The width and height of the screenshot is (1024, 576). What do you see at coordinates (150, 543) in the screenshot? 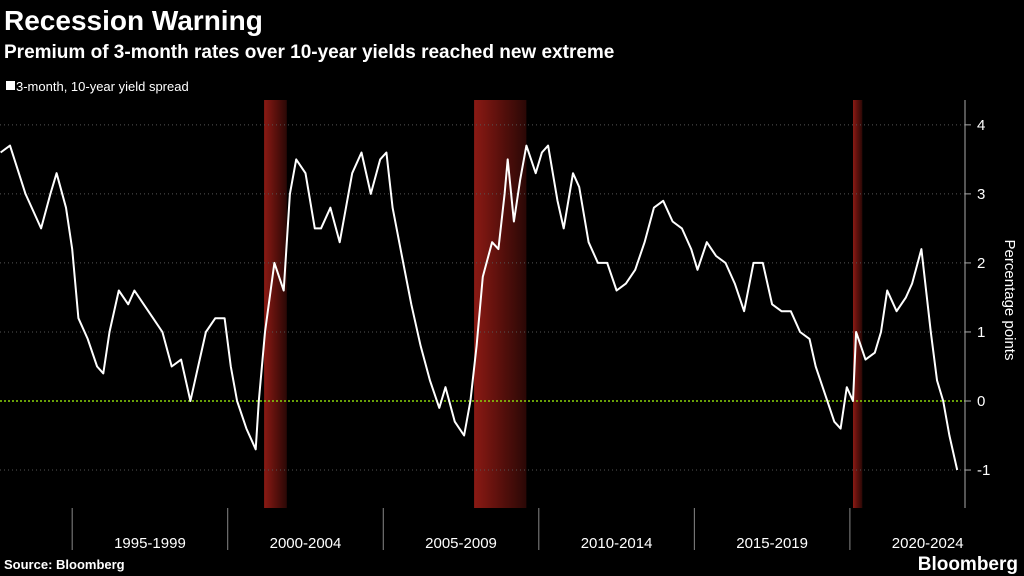
I see `x-tick-label: 1995-1999` at bounding box center [150, 543].